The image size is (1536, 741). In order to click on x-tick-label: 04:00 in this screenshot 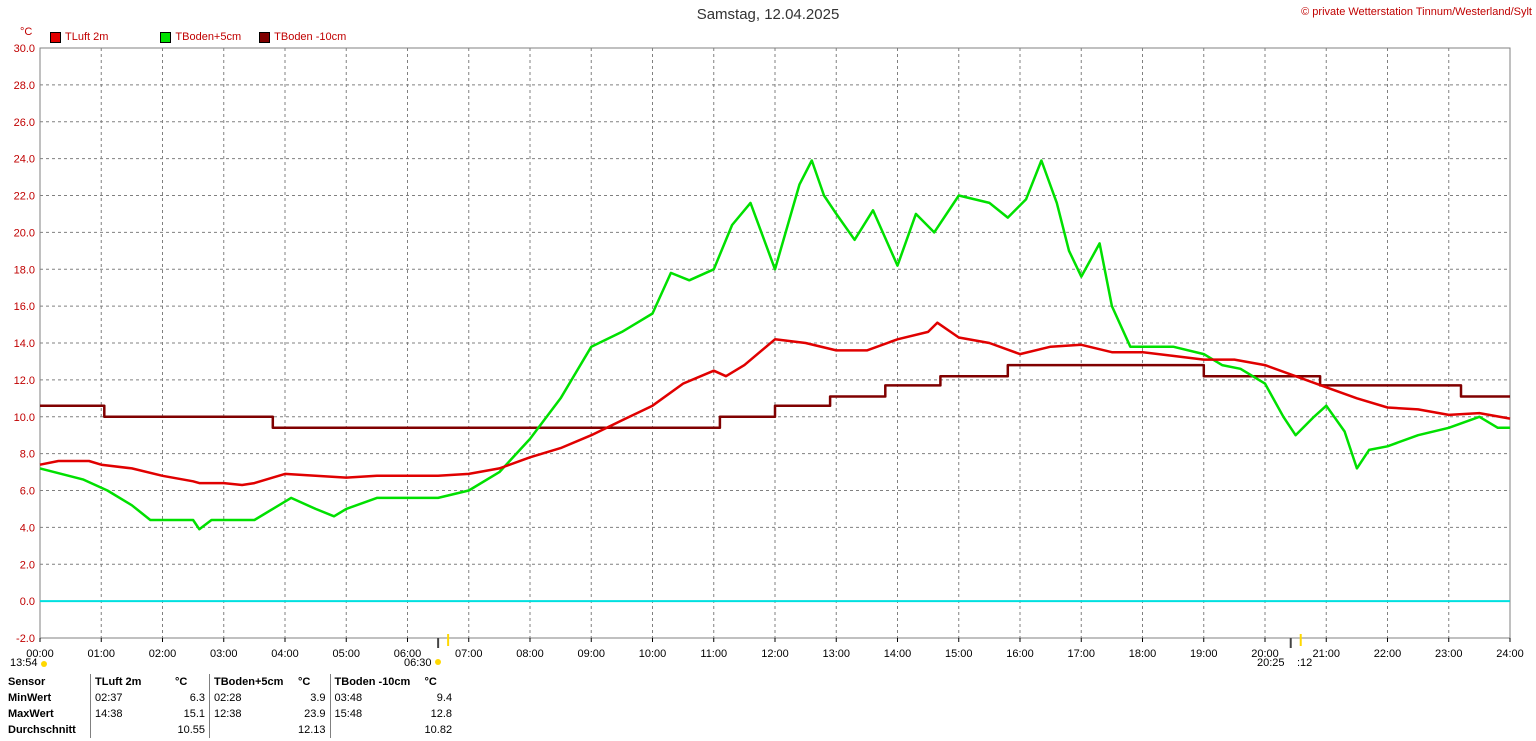, I will do `click(285, 654)`.